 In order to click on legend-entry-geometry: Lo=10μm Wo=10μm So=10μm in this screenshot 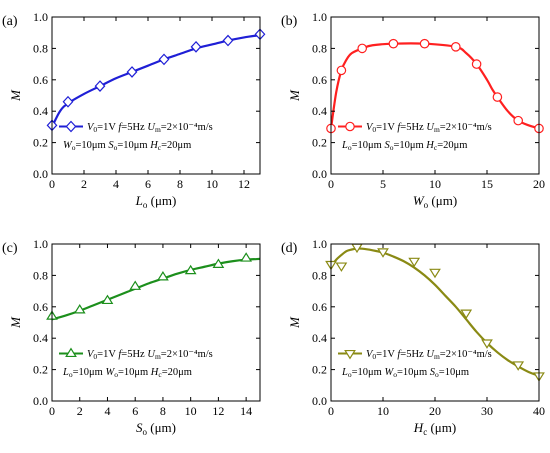, I will do `click(405, 373)`.